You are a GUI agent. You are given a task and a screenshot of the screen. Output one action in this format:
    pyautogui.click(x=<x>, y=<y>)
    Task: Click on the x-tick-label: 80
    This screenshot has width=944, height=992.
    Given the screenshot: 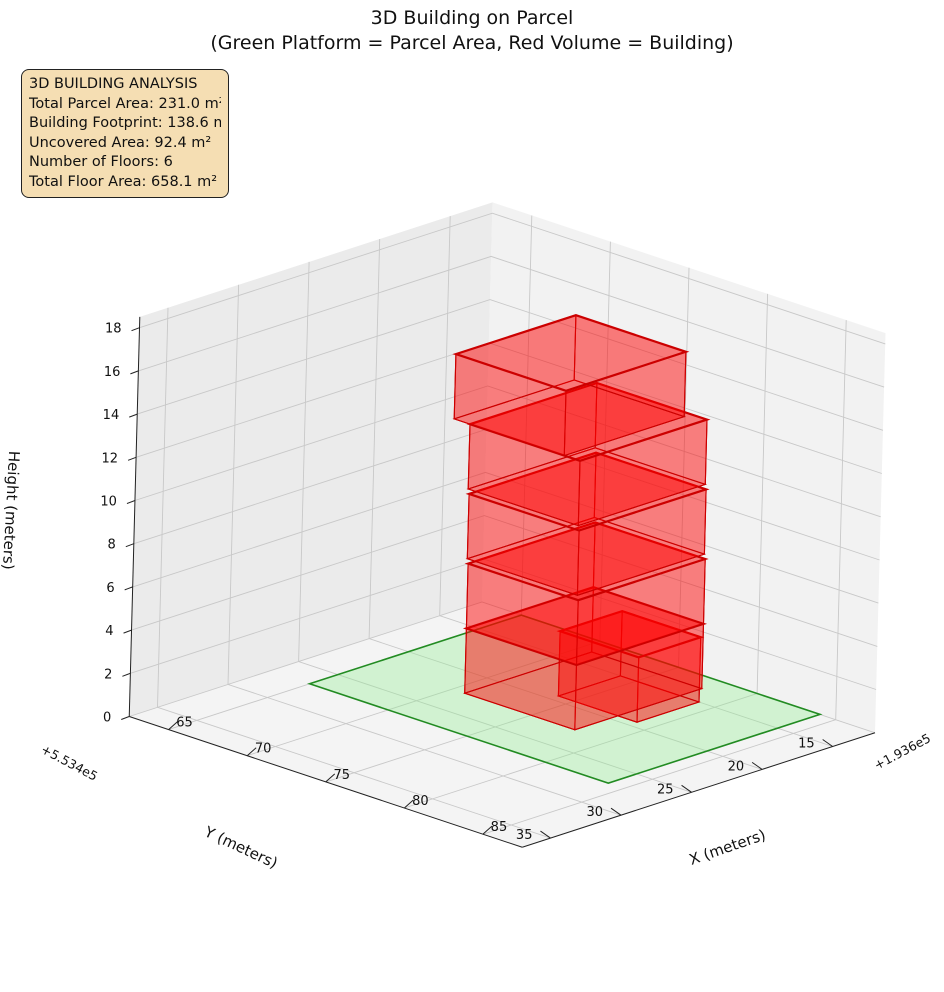 What is the action you would take?
    pyautogui.click(x=420, y=801)
    